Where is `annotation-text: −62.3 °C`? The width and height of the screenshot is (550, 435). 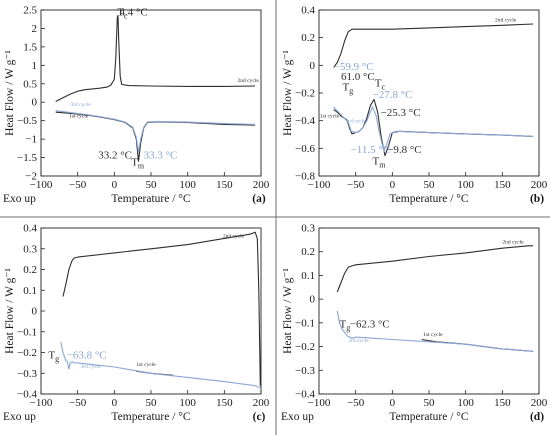
annotation-text: −62.3 °C is located at coordinates (370, 325).